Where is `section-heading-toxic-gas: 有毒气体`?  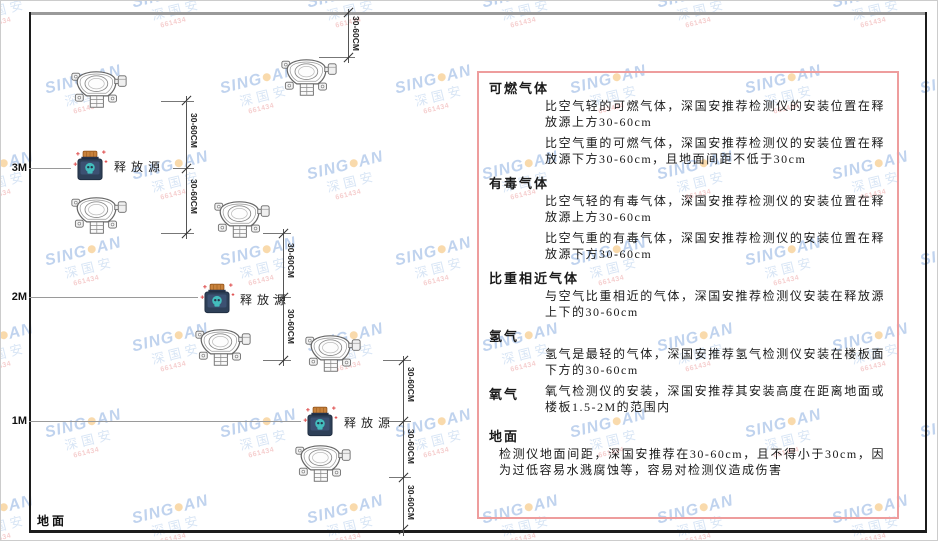
section-heading-toxic-gas: 有毒气体 is located at coordinates (519, 183).